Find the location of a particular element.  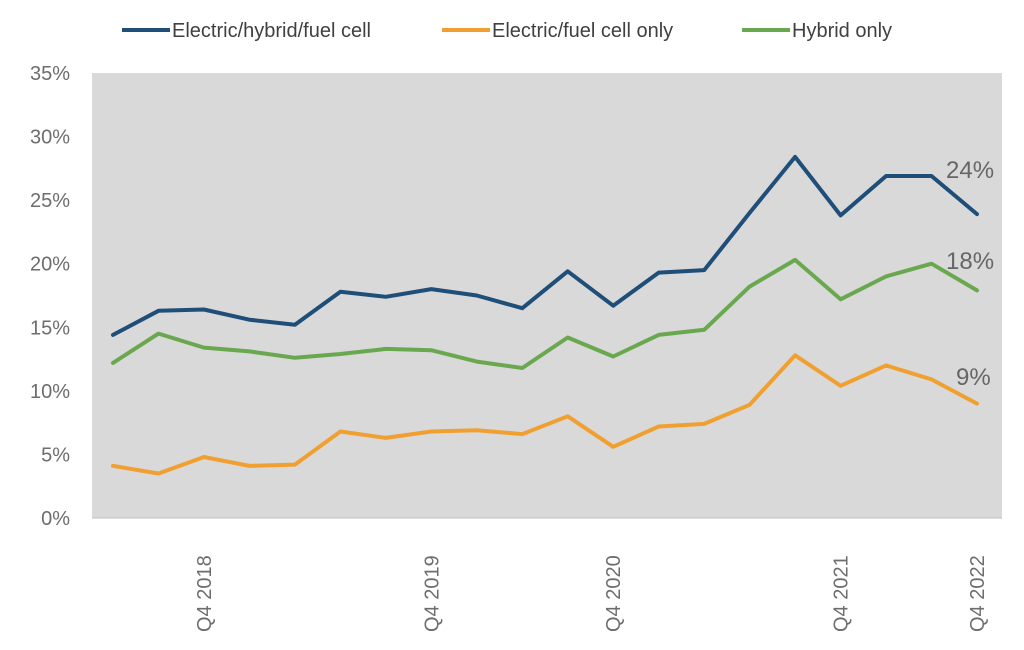

end-labels: 24% 9% 18% is located at coordinates (970, 274).